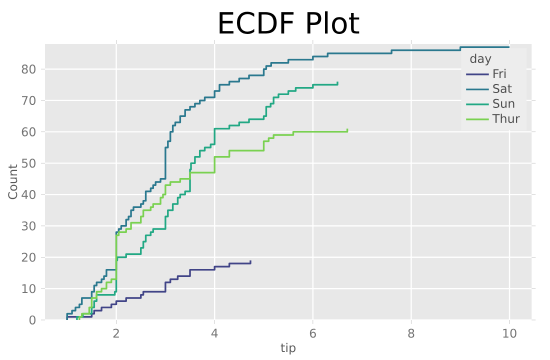 The width and height of the screenshot is (550, 360). Describe the element at coordinates (29, 69) in the screenshot. I see `y-tick-label: 80` at that location.